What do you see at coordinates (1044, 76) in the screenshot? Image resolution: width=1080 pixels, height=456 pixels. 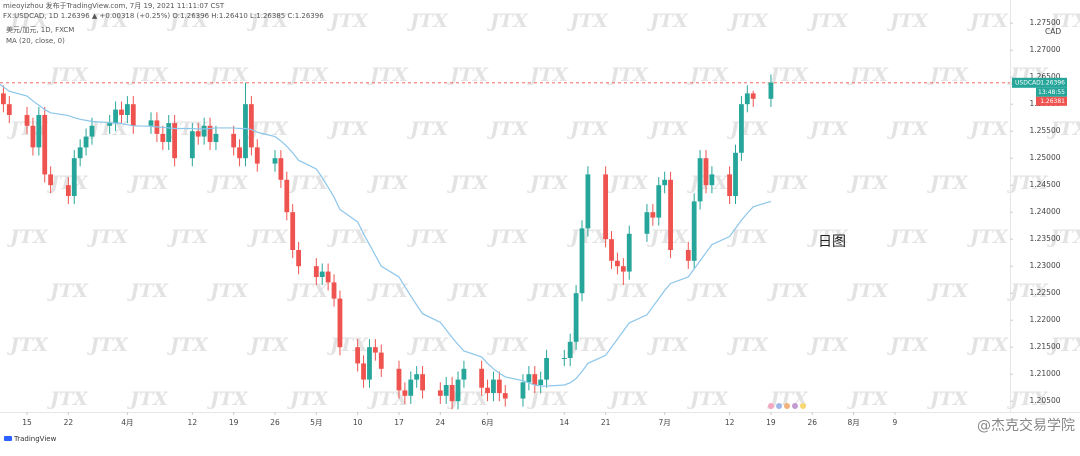 I see `y-tick-label: 1.26500` at bounding box center [1044, 76].